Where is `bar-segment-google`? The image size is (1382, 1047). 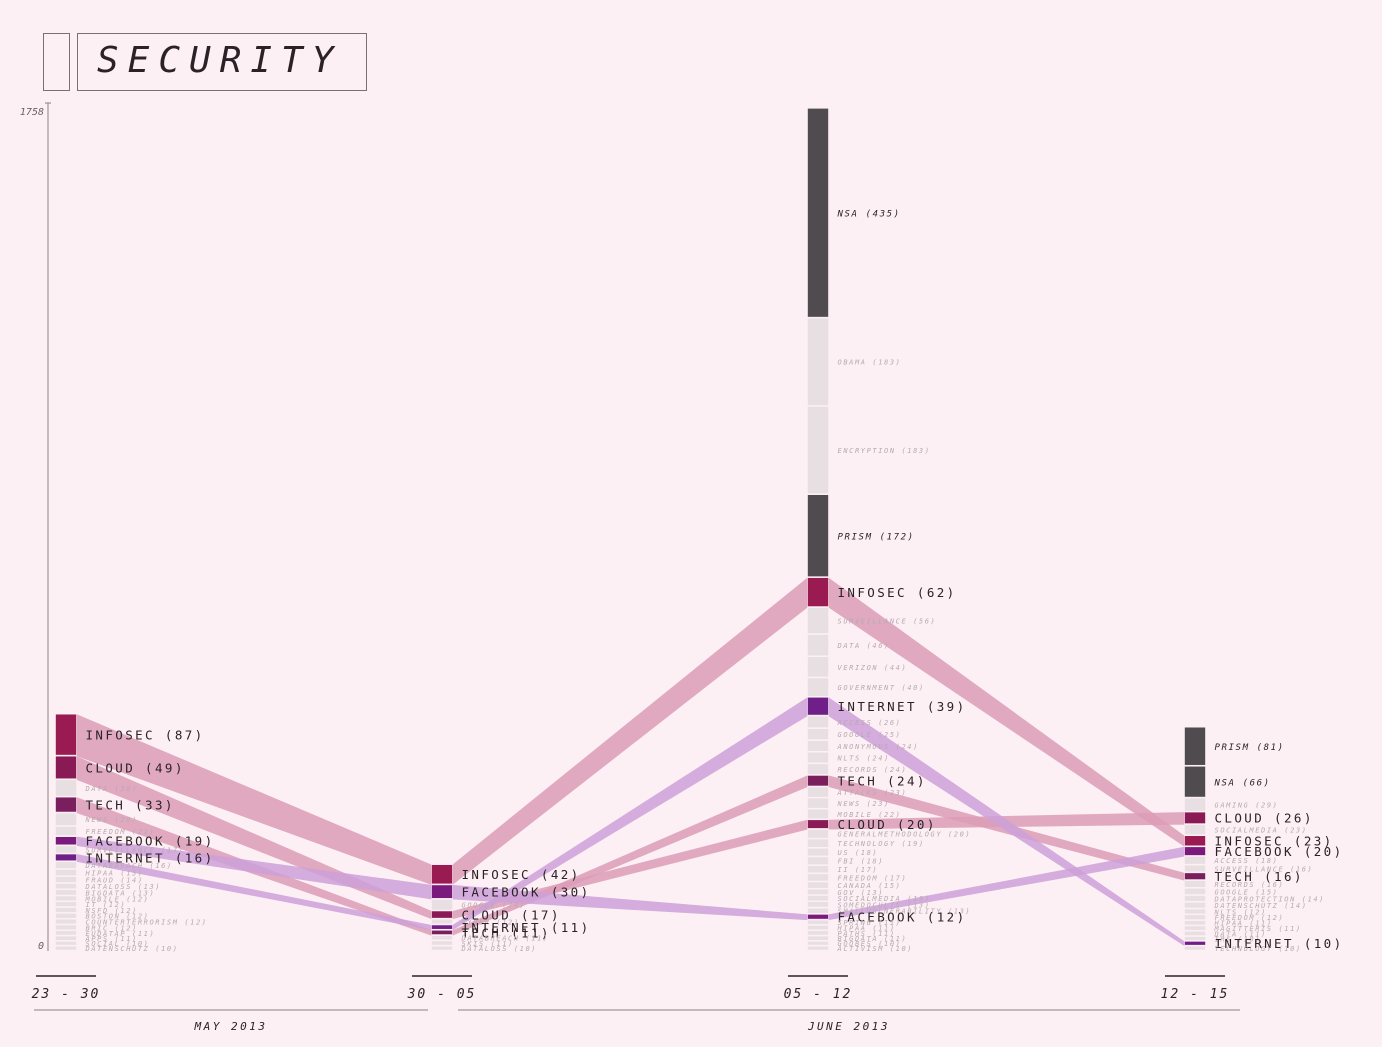 bar-segment-google is located at coordinates (442, 905).